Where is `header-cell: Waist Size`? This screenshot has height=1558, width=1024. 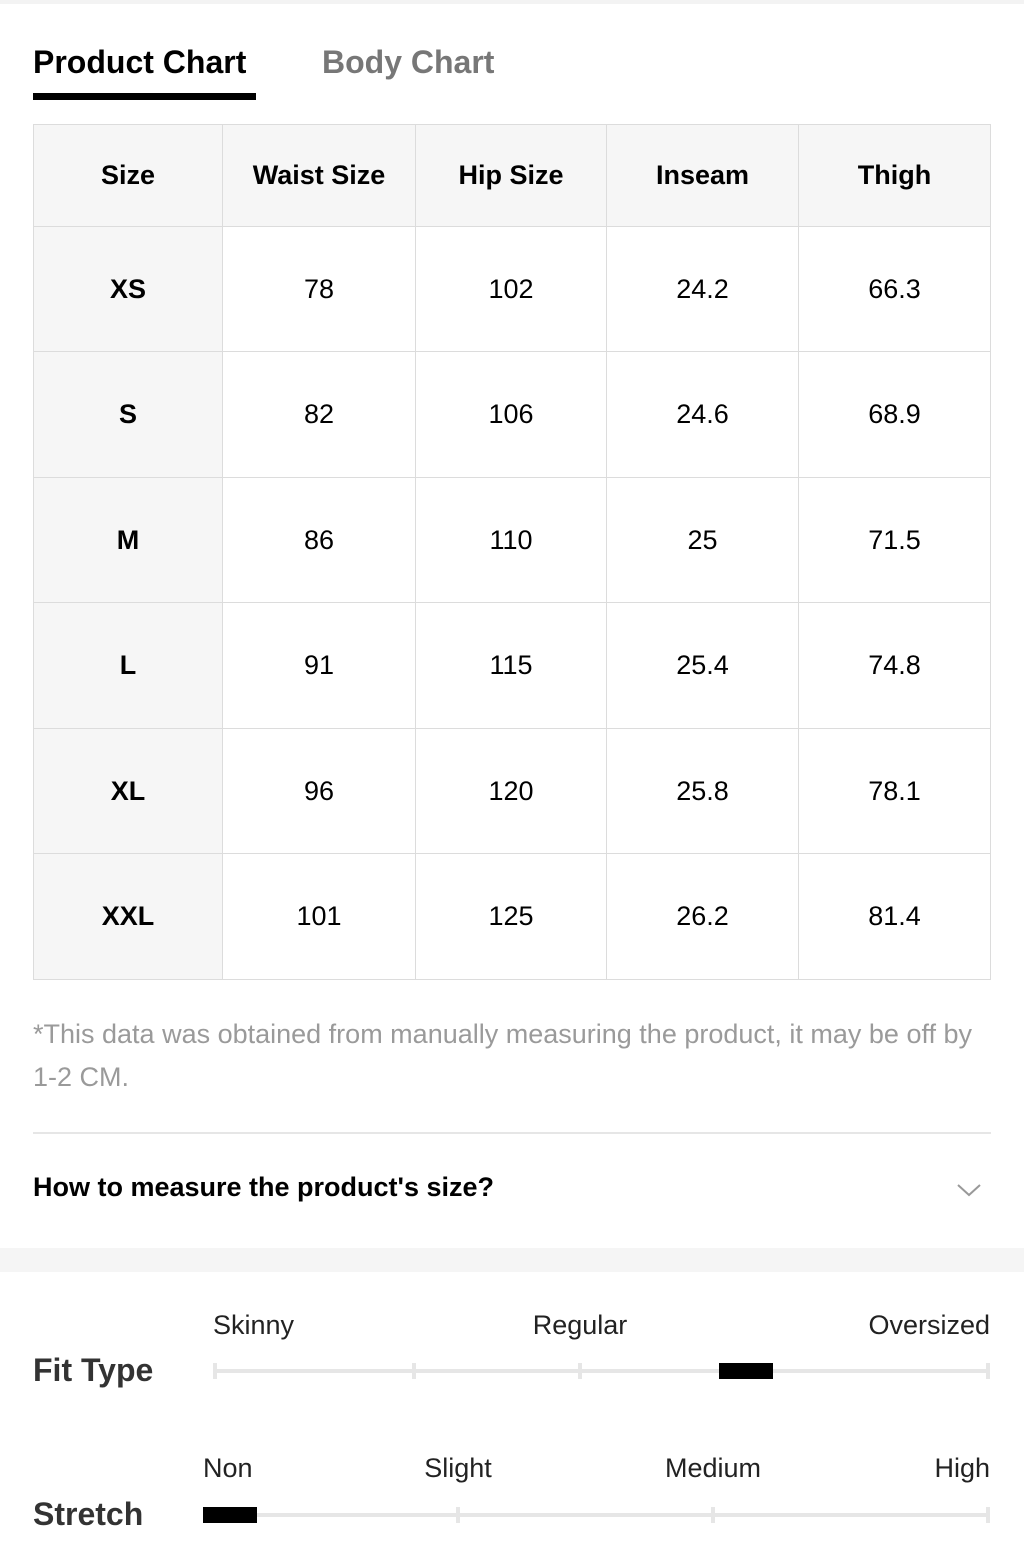 header-cell: Waist Size is located at coordinates (319, 175).